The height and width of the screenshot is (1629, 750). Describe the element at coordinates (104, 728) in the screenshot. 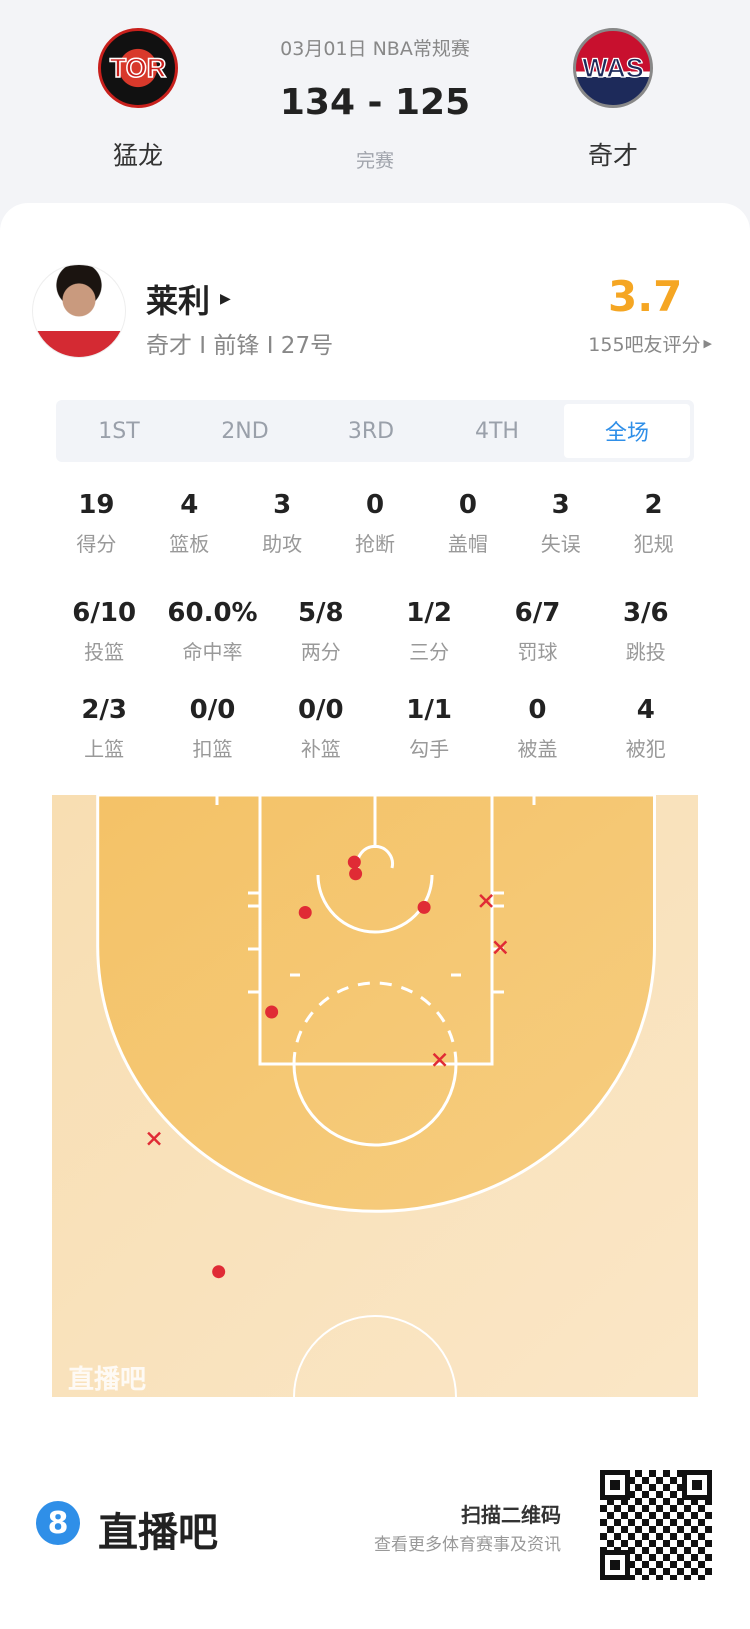

I see `stat-cell: 2/3 上篮` at that location.